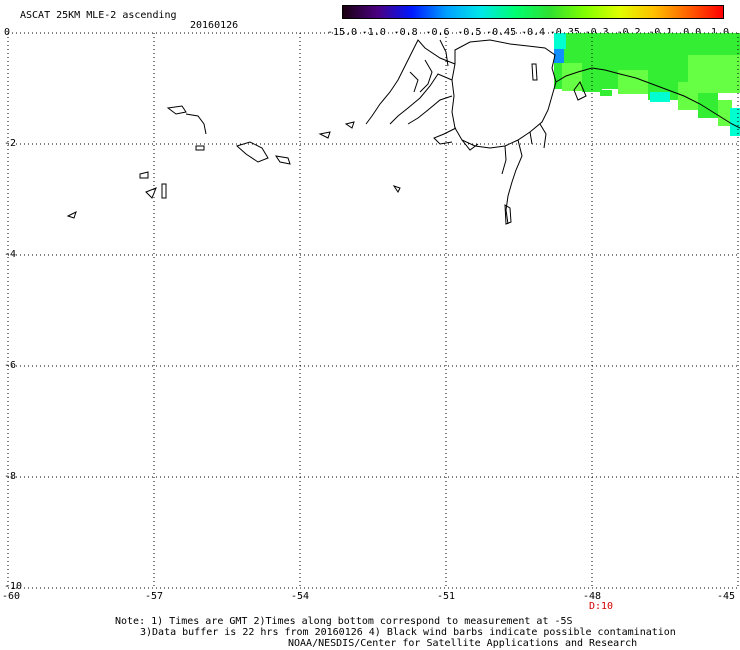 This screenshot has height=650, width=740. What do you see at coordinates (469, 32) in the screenshot?
I see `colorbar-label: -0.5` at bounding box center [469, 32].